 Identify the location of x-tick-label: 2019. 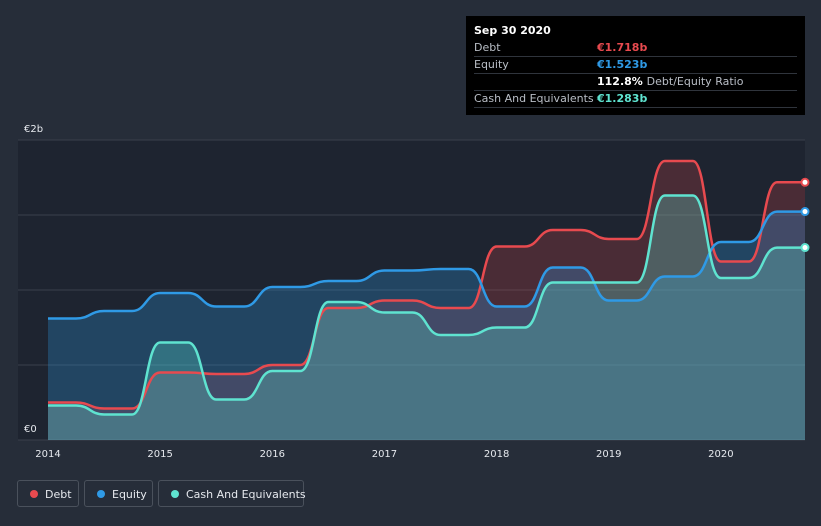
(608, 454).